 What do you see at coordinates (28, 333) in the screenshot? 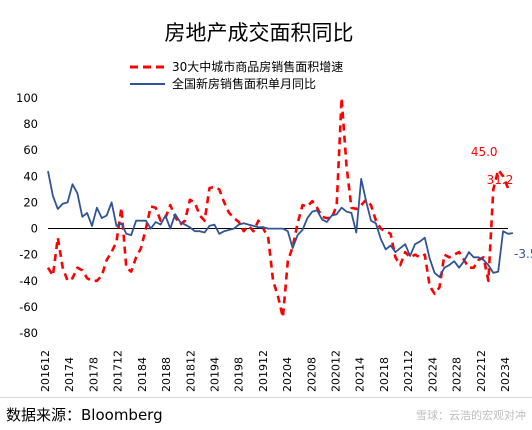
I see `y-tick-label: -80` at bounding box center [28, 333].